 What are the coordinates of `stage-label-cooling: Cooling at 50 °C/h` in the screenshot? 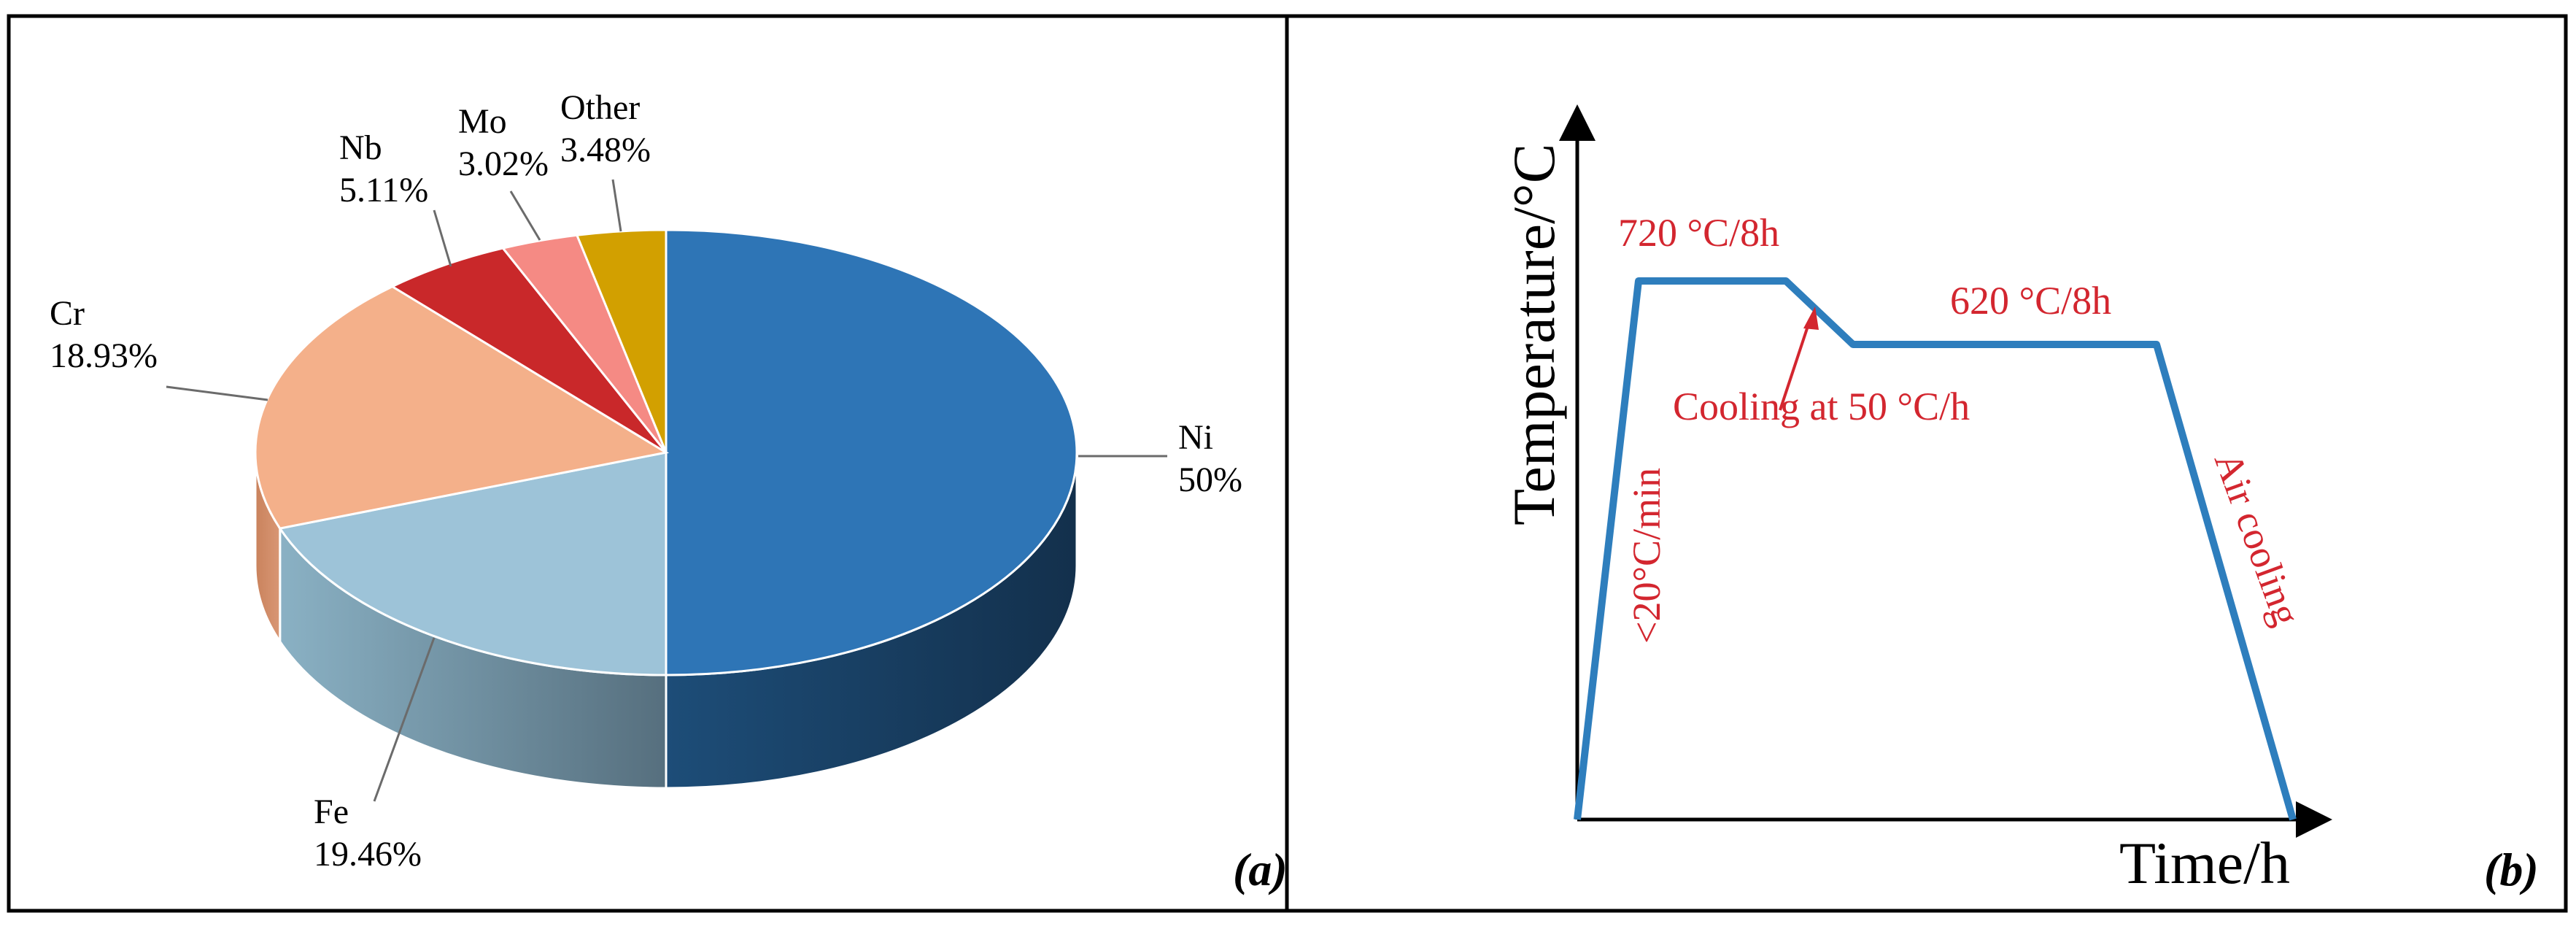 It's located at (1821, 406).